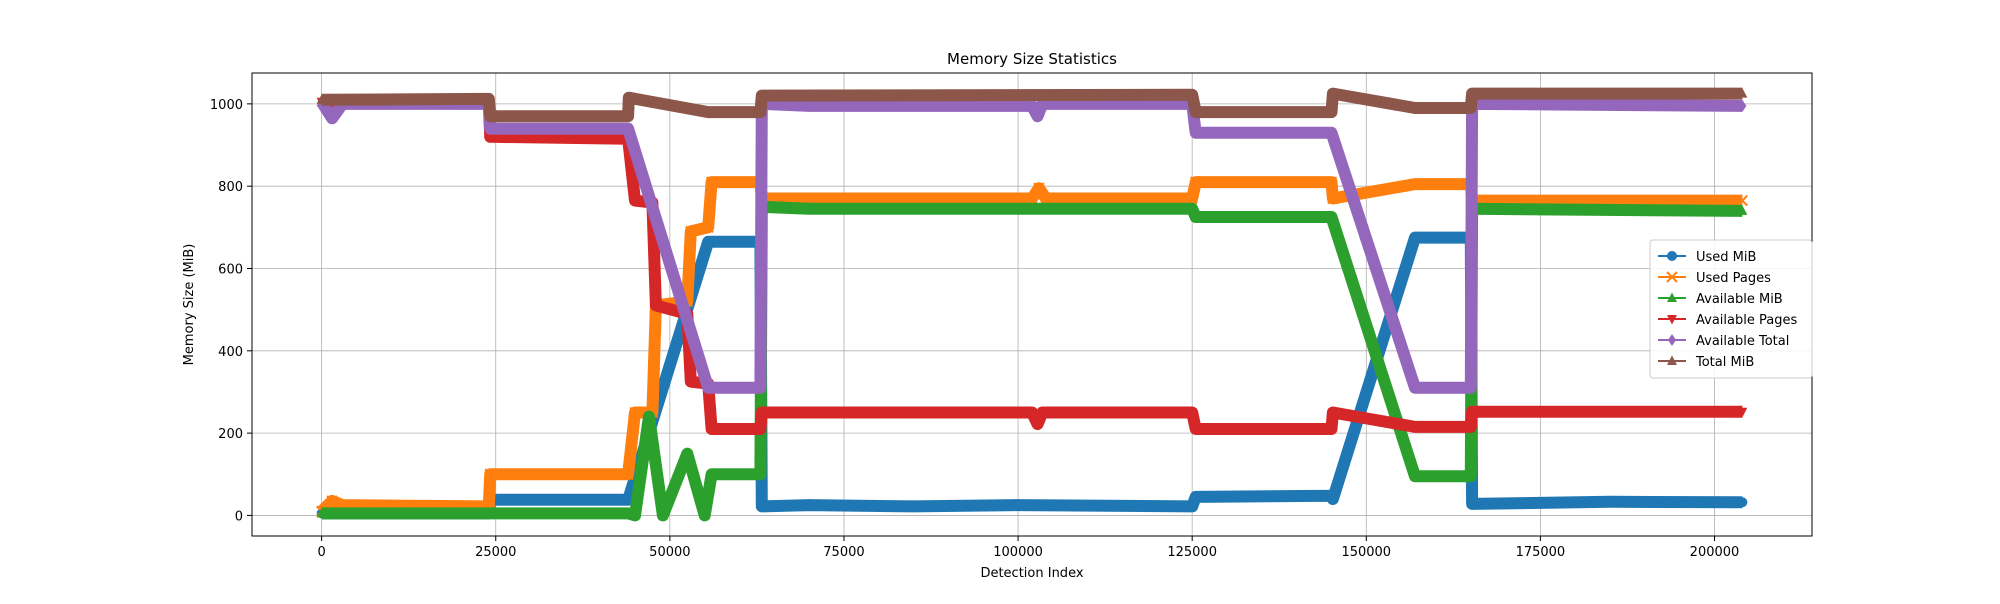  Describe the element at coordinates (1739, 299) in the screenshot. I see `legend-label: Available MiB` at that location.